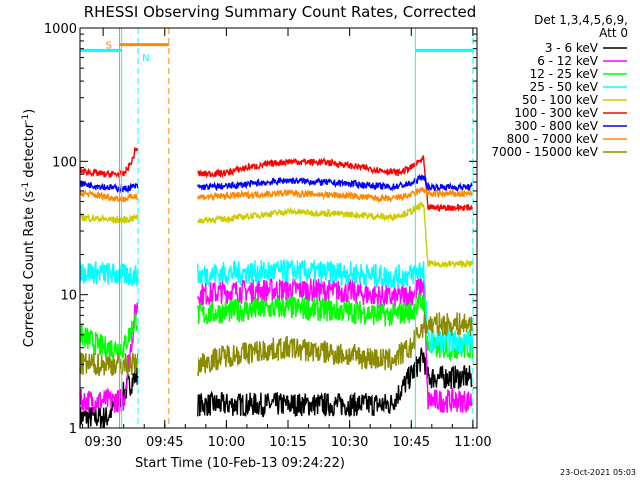 This screenshot has height=480, width=640. What do you see at coordinates (556, 126) in the screenshot?
I see `legend-label: 300 - 800 keV` at bounding box center [556, 126].